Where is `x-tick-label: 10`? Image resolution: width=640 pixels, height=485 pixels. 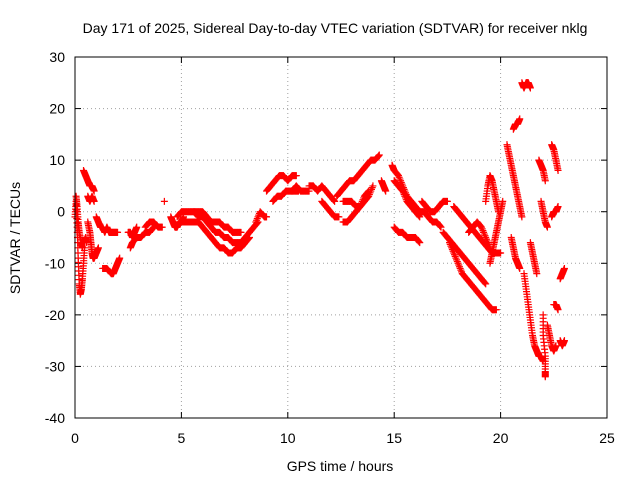 x-tick-label: 10 is located at coordinates (288, 438).